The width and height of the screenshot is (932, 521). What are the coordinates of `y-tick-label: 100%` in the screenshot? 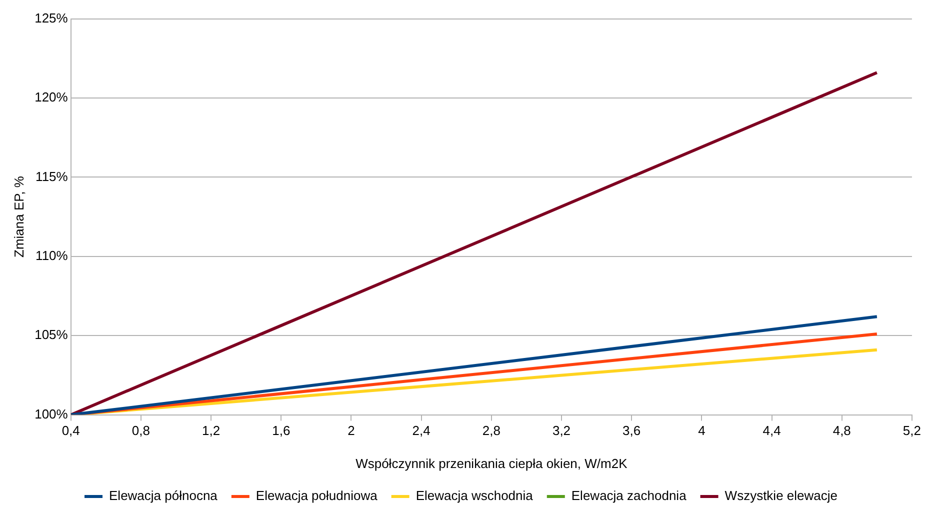 It's located at (51, 414).